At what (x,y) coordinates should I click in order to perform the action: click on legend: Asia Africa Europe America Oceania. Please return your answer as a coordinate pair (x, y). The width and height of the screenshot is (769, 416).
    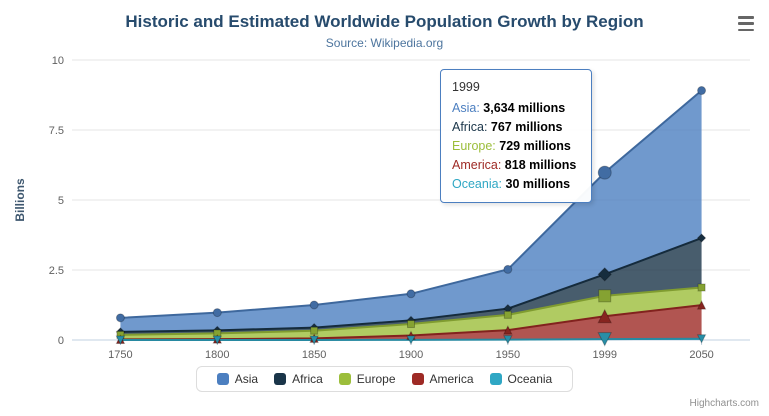
    Looking at the image, I should click on (384, 379).